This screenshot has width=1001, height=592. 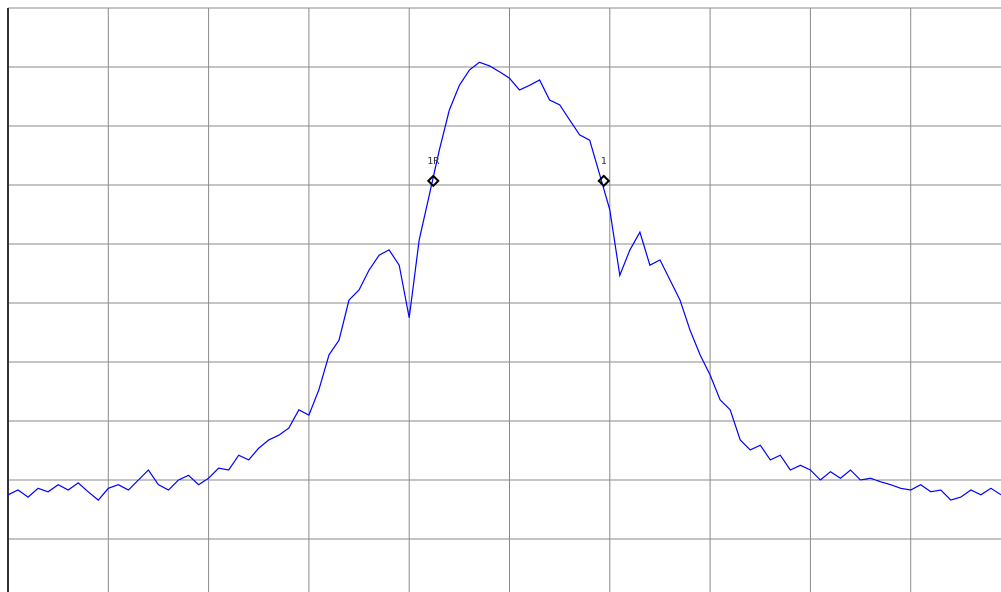 I want to click on marker-label: 1, so click(x=604, y=161).